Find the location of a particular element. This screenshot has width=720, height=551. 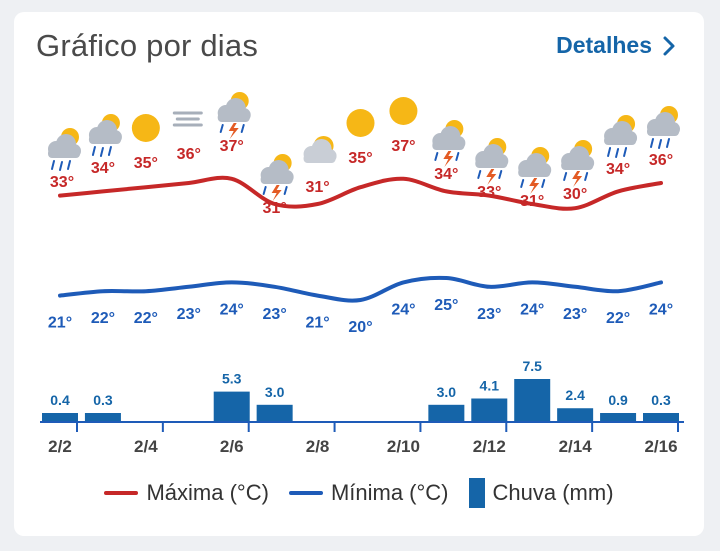

legend-label-max: Máxima (°C) is located at coordinates (207, 492).